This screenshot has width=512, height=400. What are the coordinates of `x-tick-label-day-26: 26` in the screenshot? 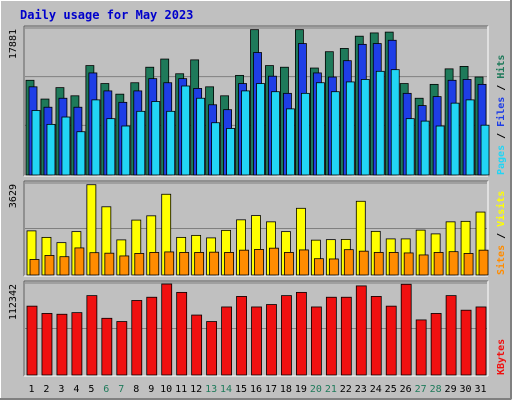 It's located at (406, 389).